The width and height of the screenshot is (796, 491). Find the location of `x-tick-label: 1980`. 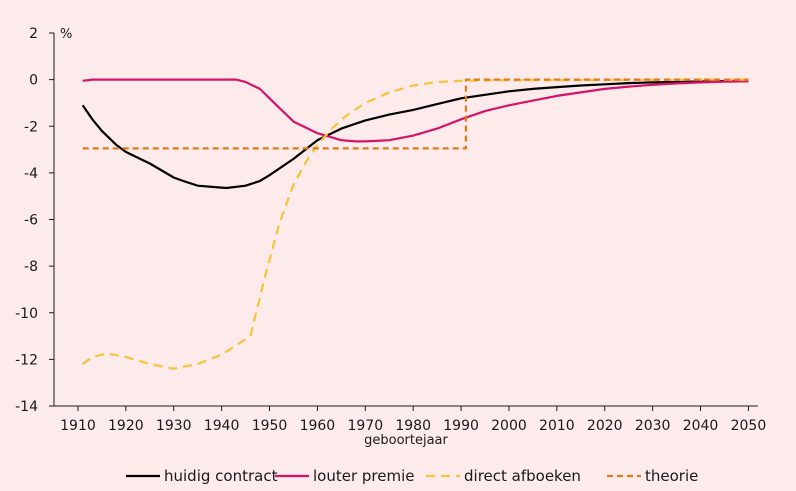

x-tick-label: 1980 is located at coordinates (413, 426).